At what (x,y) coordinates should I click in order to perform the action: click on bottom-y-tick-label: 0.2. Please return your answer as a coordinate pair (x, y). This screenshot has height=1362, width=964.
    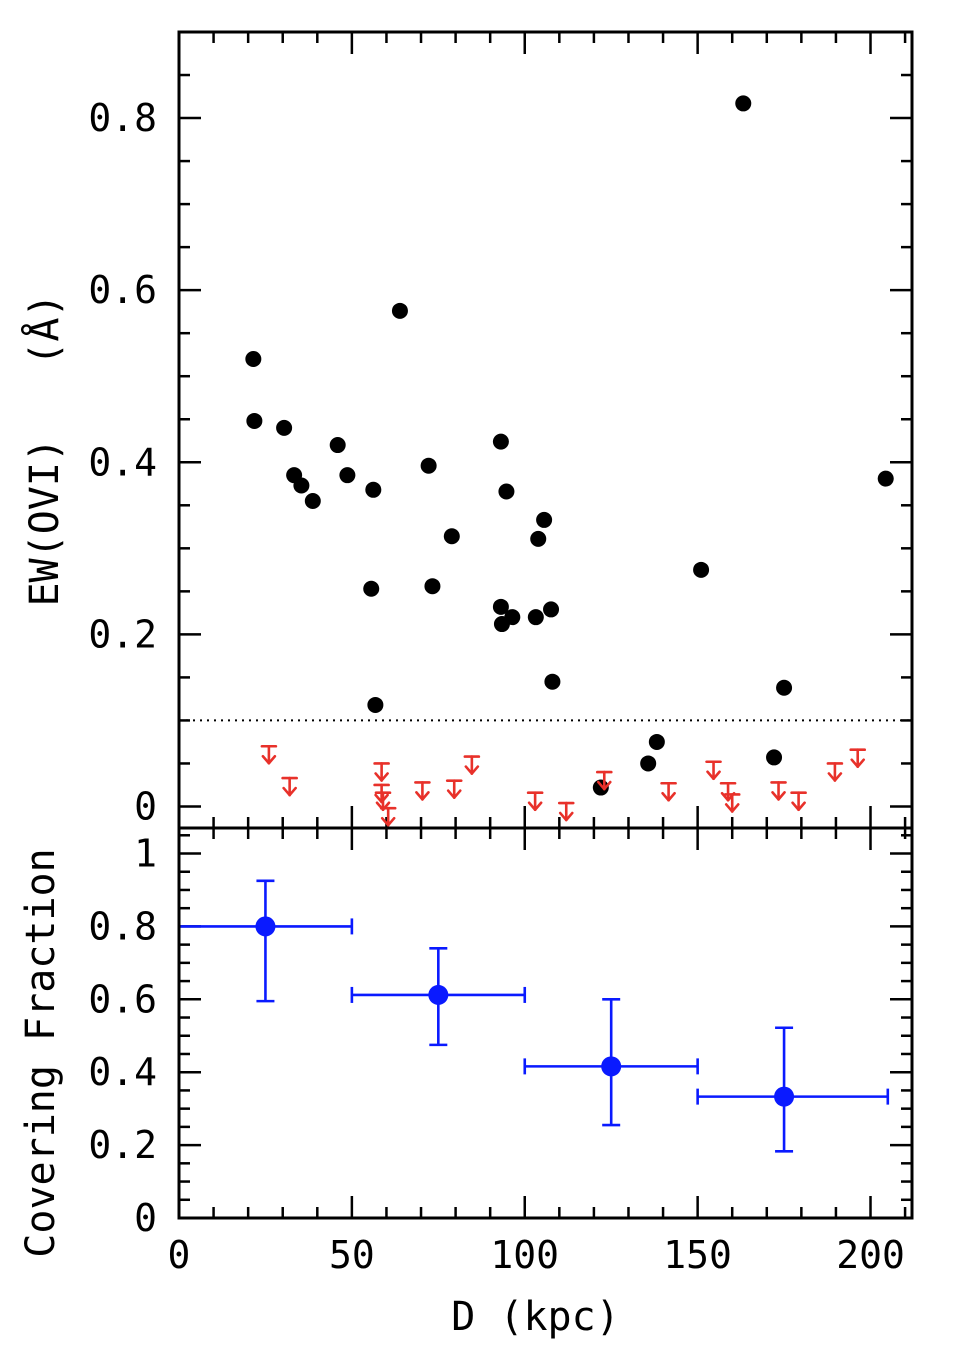
    Looking at the image, I should click on (122, 1145).